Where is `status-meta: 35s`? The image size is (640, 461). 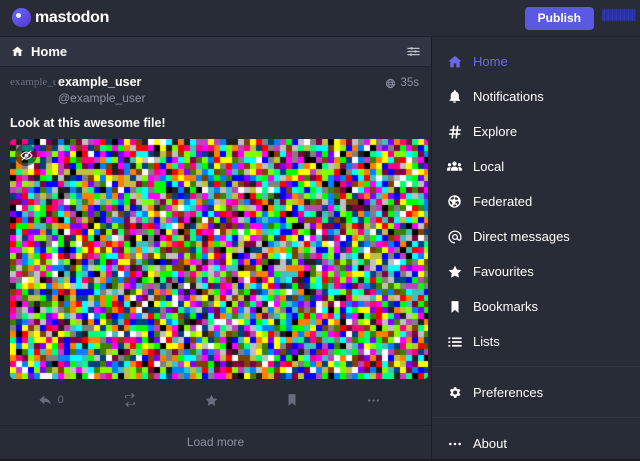 status-meta: 35s is located at coordinates (402, 83).